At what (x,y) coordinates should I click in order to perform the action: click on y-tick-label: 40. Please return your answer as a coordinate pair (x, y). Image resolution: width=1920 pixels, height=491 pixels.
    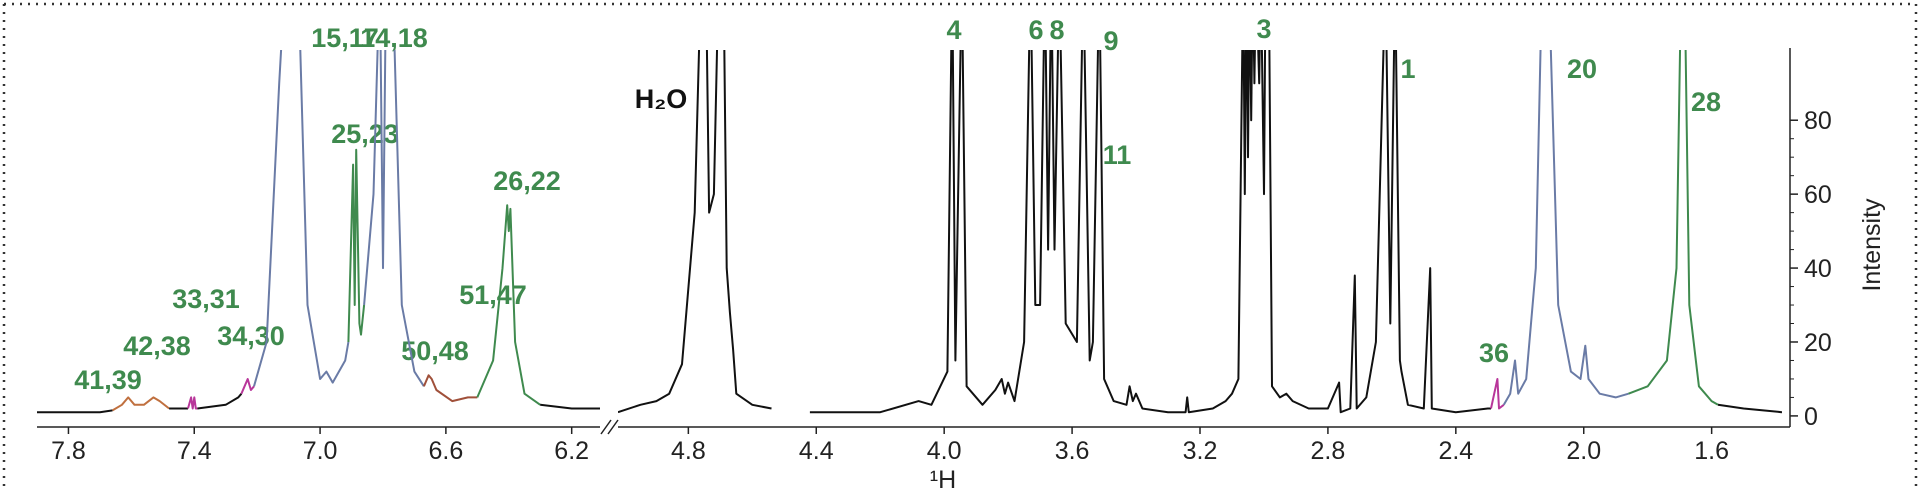
    Looking at the image, I should click on (1818, 269).